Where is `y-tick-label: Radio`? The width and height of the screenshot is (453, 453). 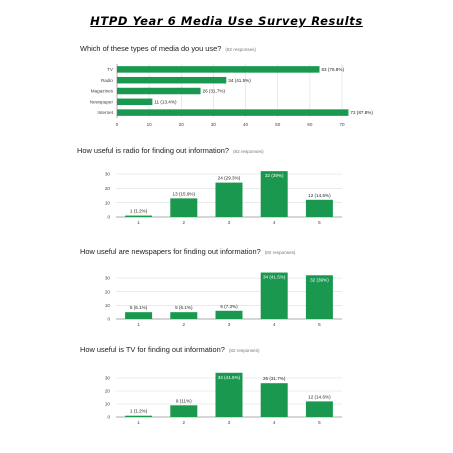 y-tick-label: Radio is located at coordinates (107, 80).